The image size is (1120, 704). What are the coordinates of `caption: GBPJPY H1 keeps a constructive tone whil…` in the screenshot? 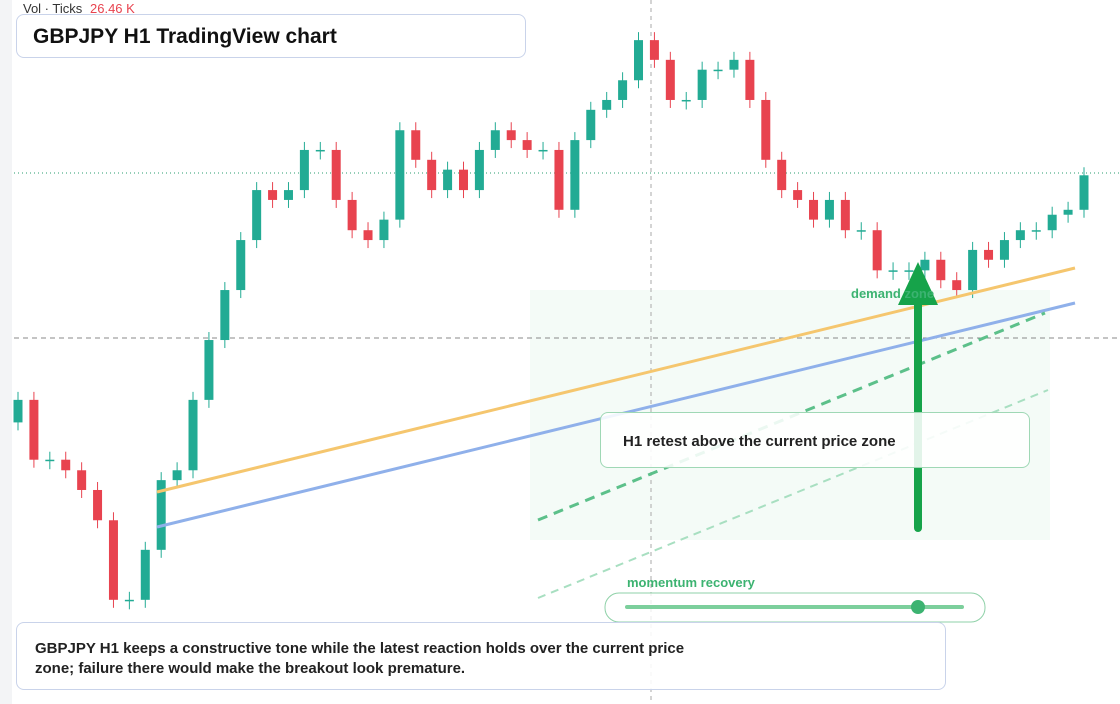 It's located at (481, 656).